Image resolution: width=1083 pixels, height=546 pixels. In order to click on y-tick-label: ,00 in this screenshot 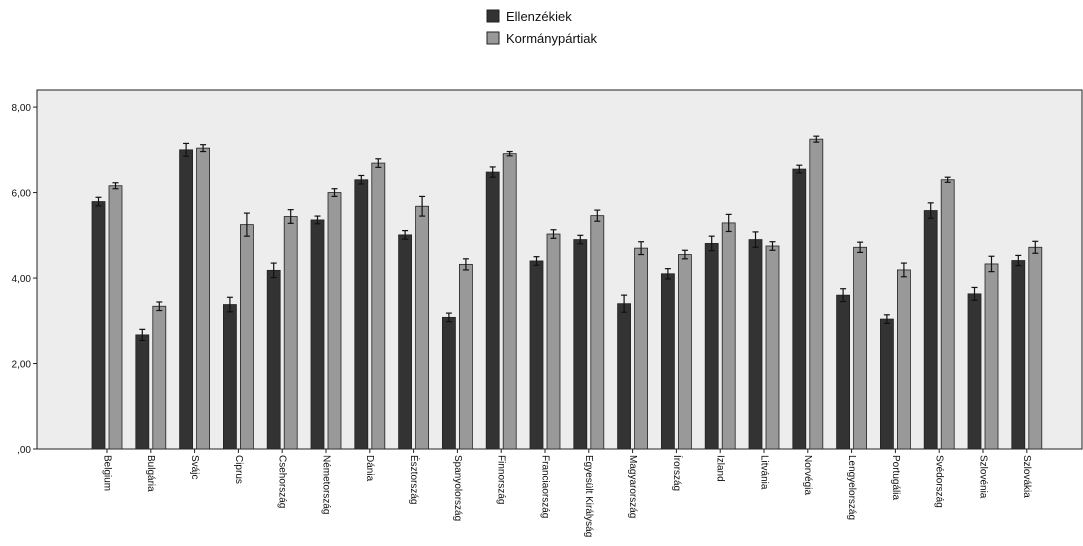, I will do `click(24, 450)`.